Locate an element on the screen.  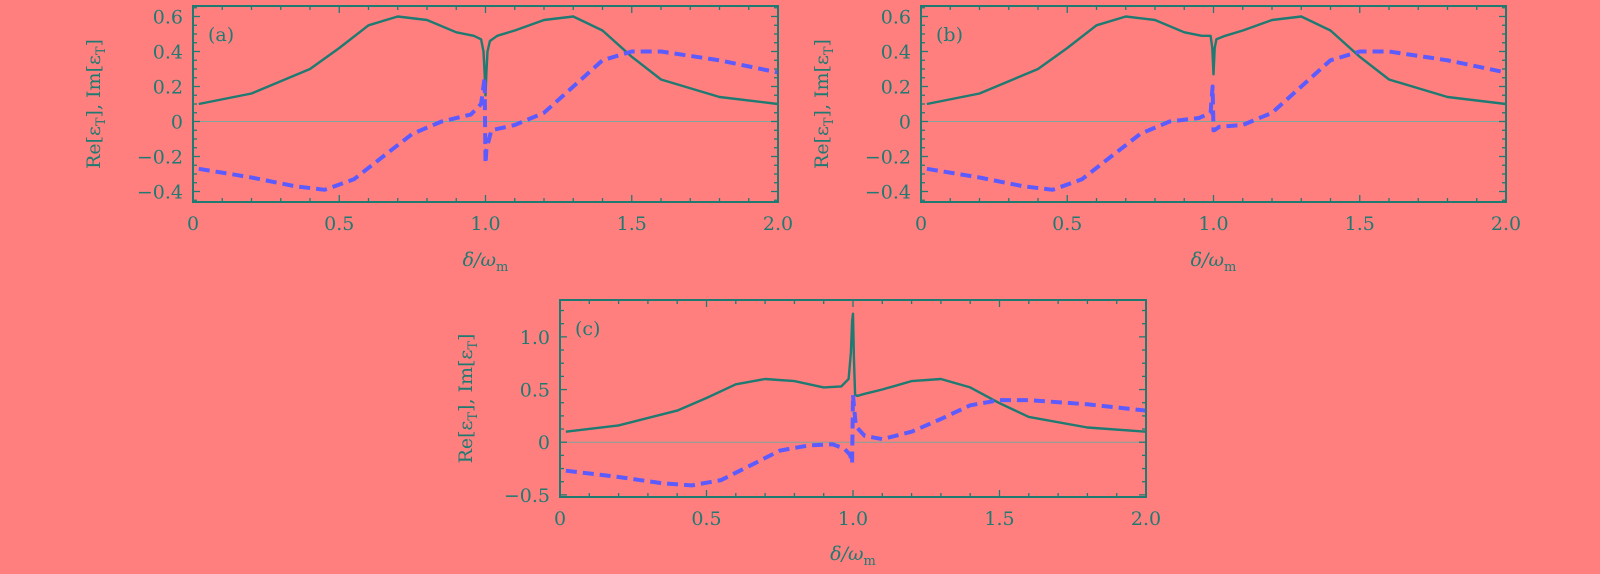
y-tick-label: 0.5 is located at coordinates (535, 391).